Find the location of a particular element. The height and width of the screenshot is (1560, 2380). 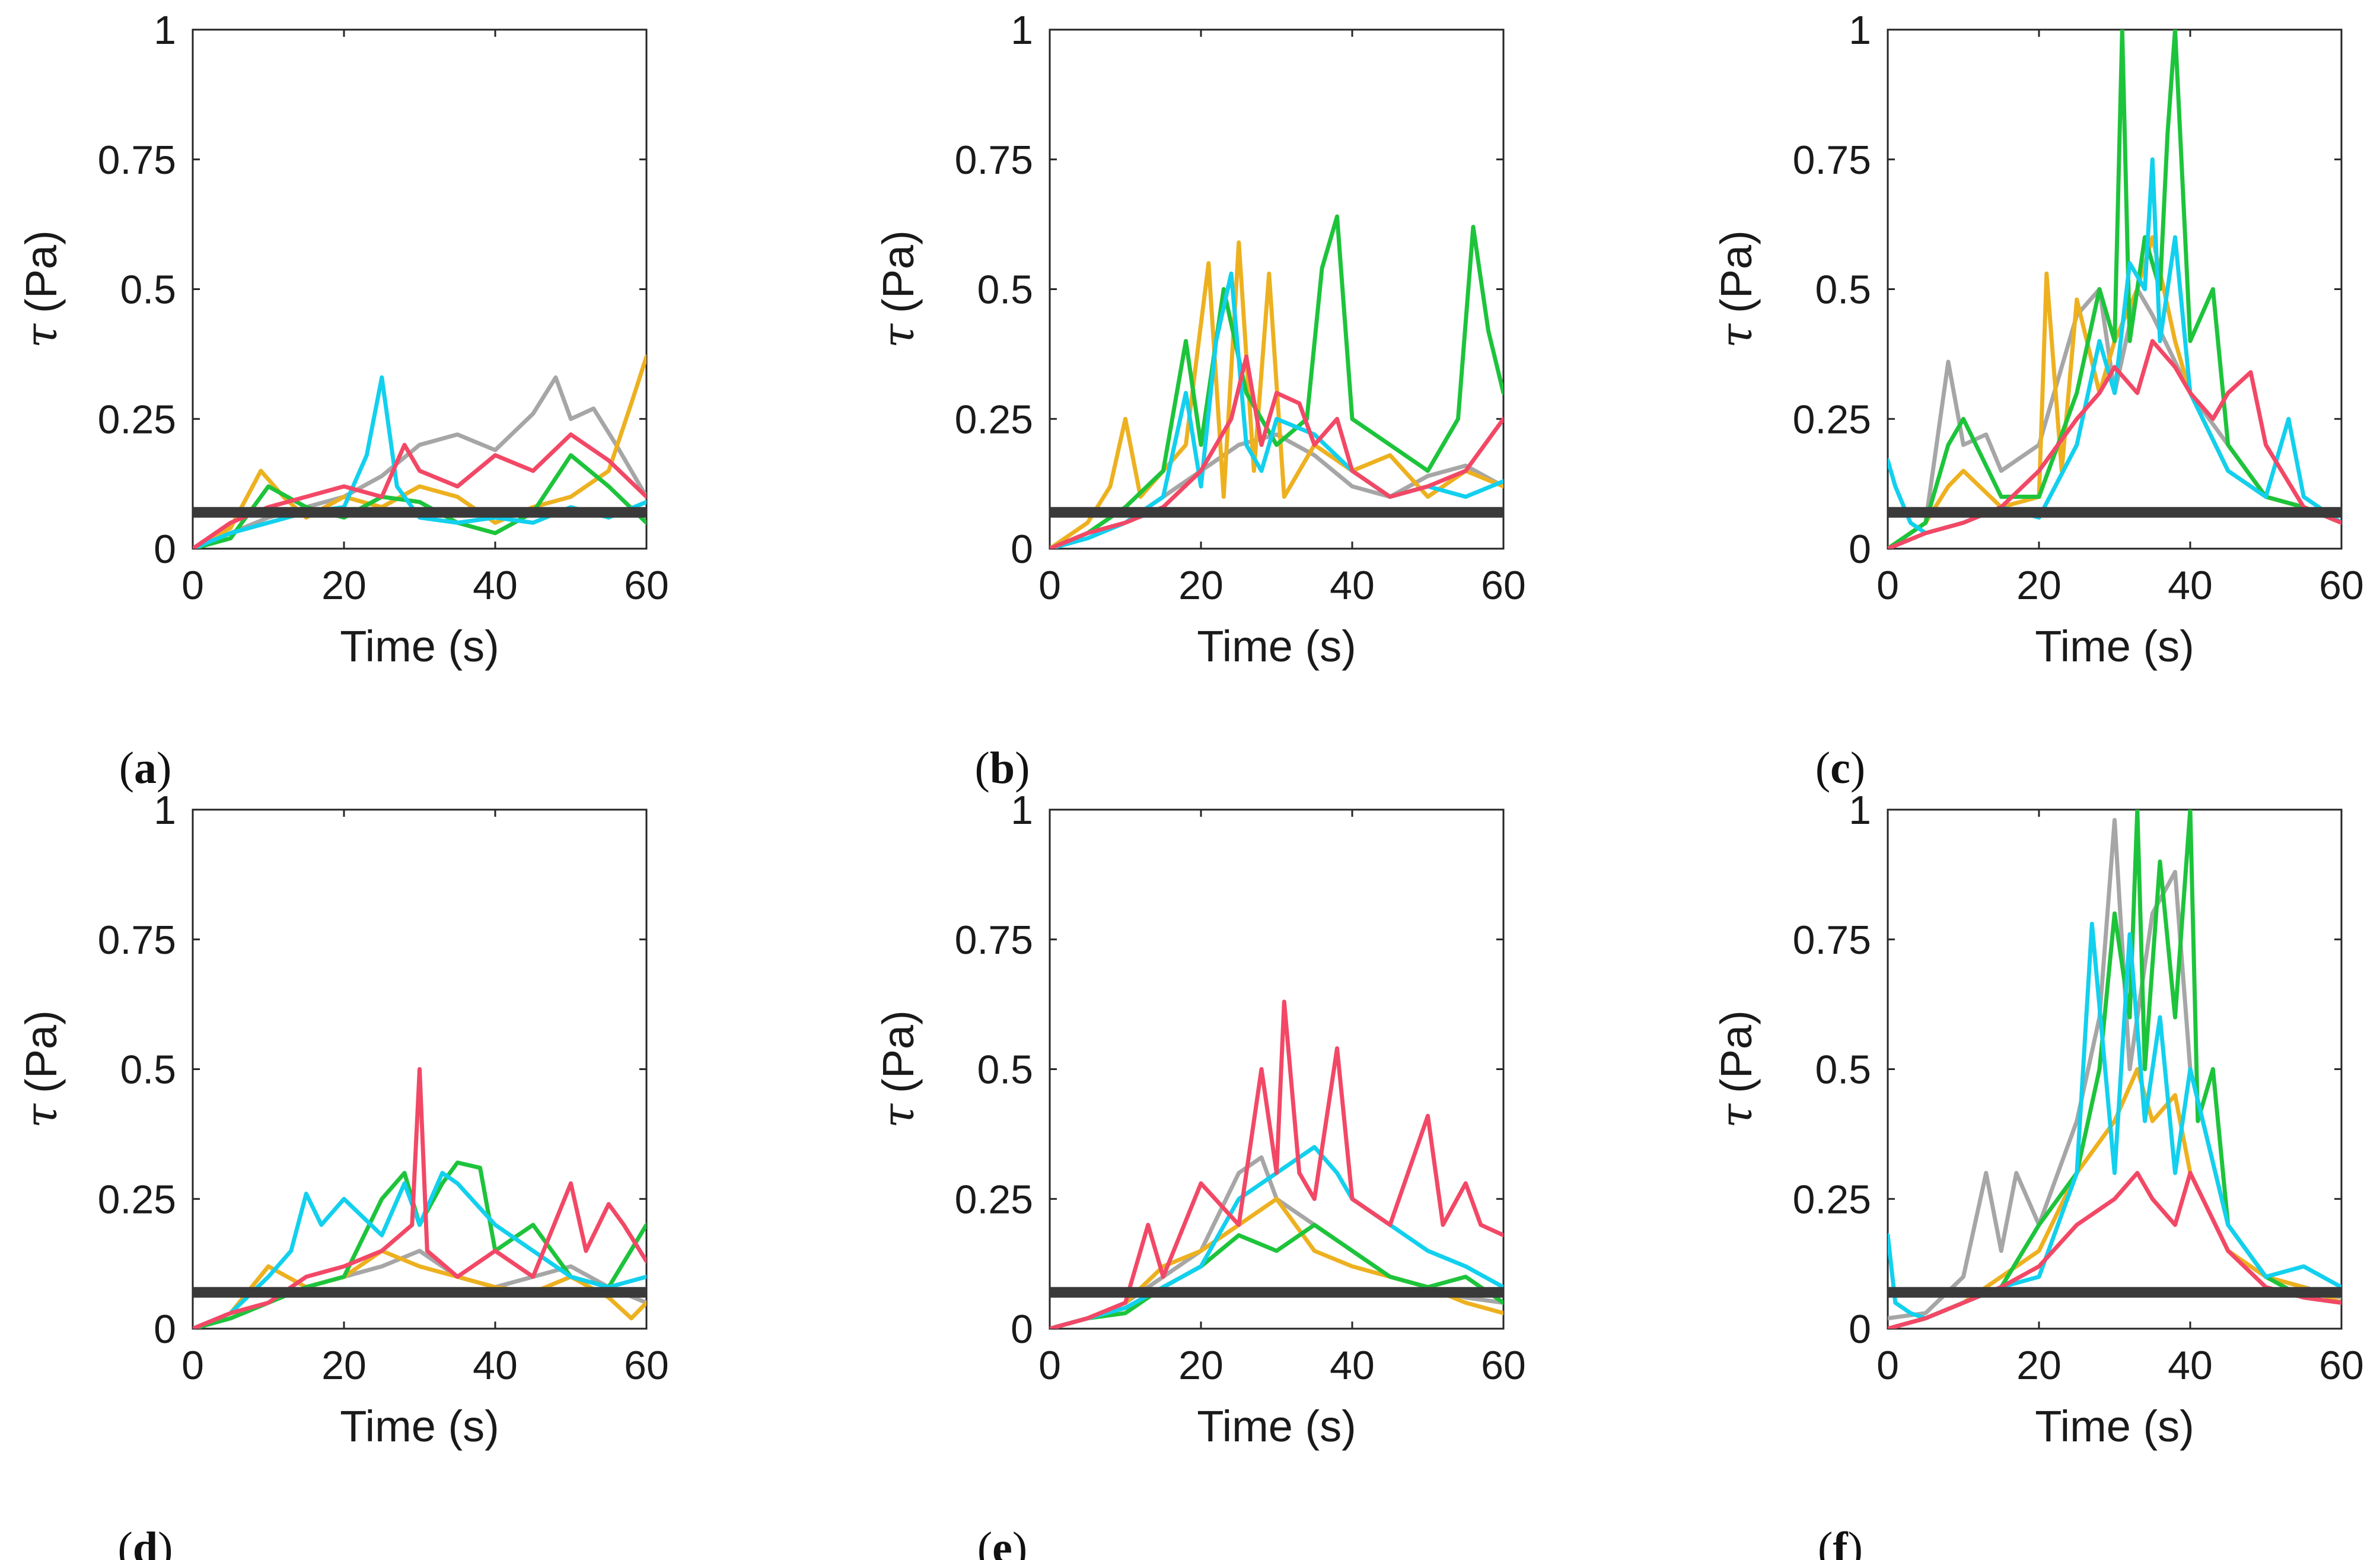

panel-f: 0 0.25 0.5 0.75 1 0 20 40 60 Time (s) τ (Pa) (f) is located at coordinates (2037, 1174).